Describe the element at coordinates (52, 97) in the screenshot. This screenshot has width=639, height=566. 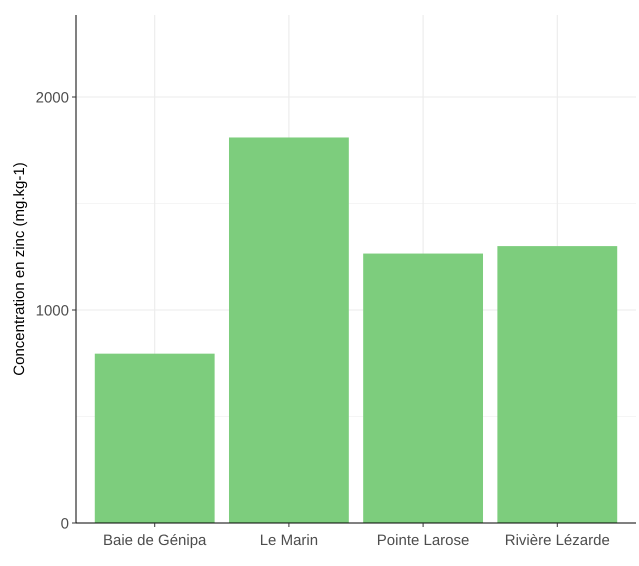
I see `y-tick-label: 2000` at that location.